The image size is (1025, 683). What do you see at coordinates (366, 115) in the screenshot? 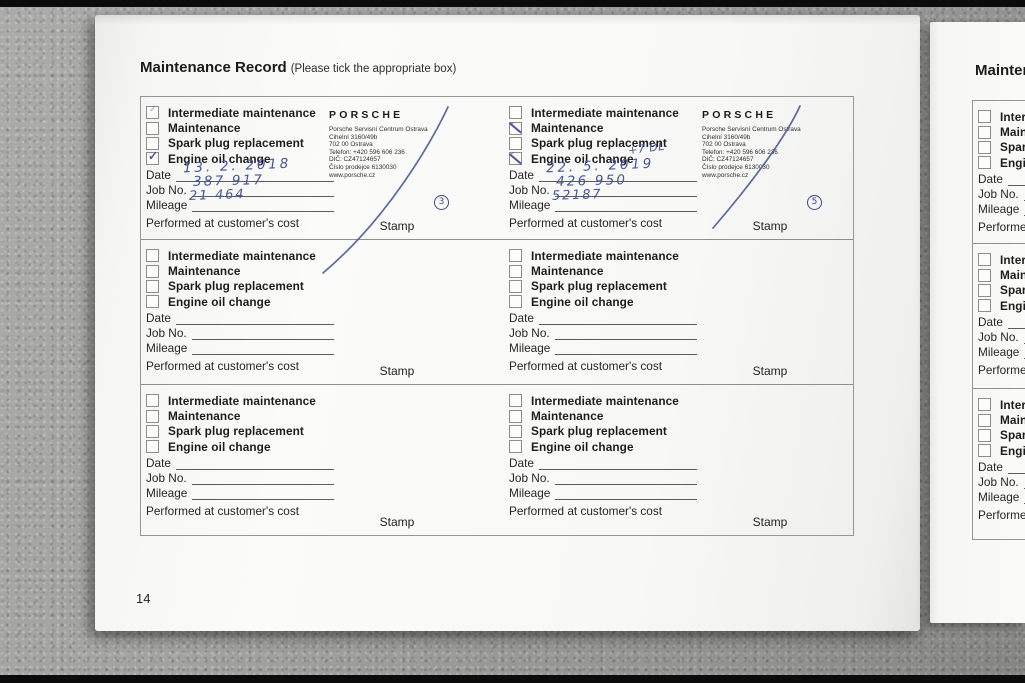
I see `porsche-logo-text: PORSCHE` at bounding box center [366, 115].